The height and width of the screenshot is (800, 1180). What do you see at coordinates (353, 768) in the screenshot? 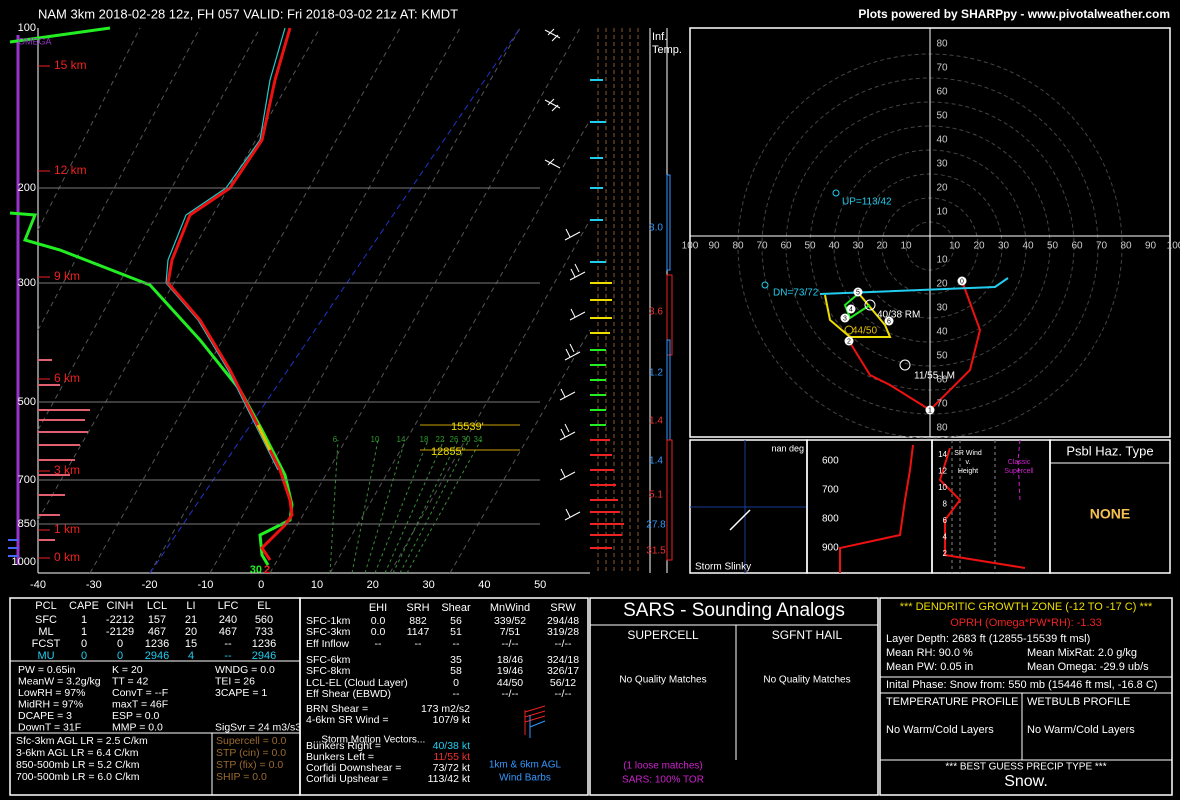
I see `motion-label: Corfidi Downshear =` at bounding box center [353, 768].